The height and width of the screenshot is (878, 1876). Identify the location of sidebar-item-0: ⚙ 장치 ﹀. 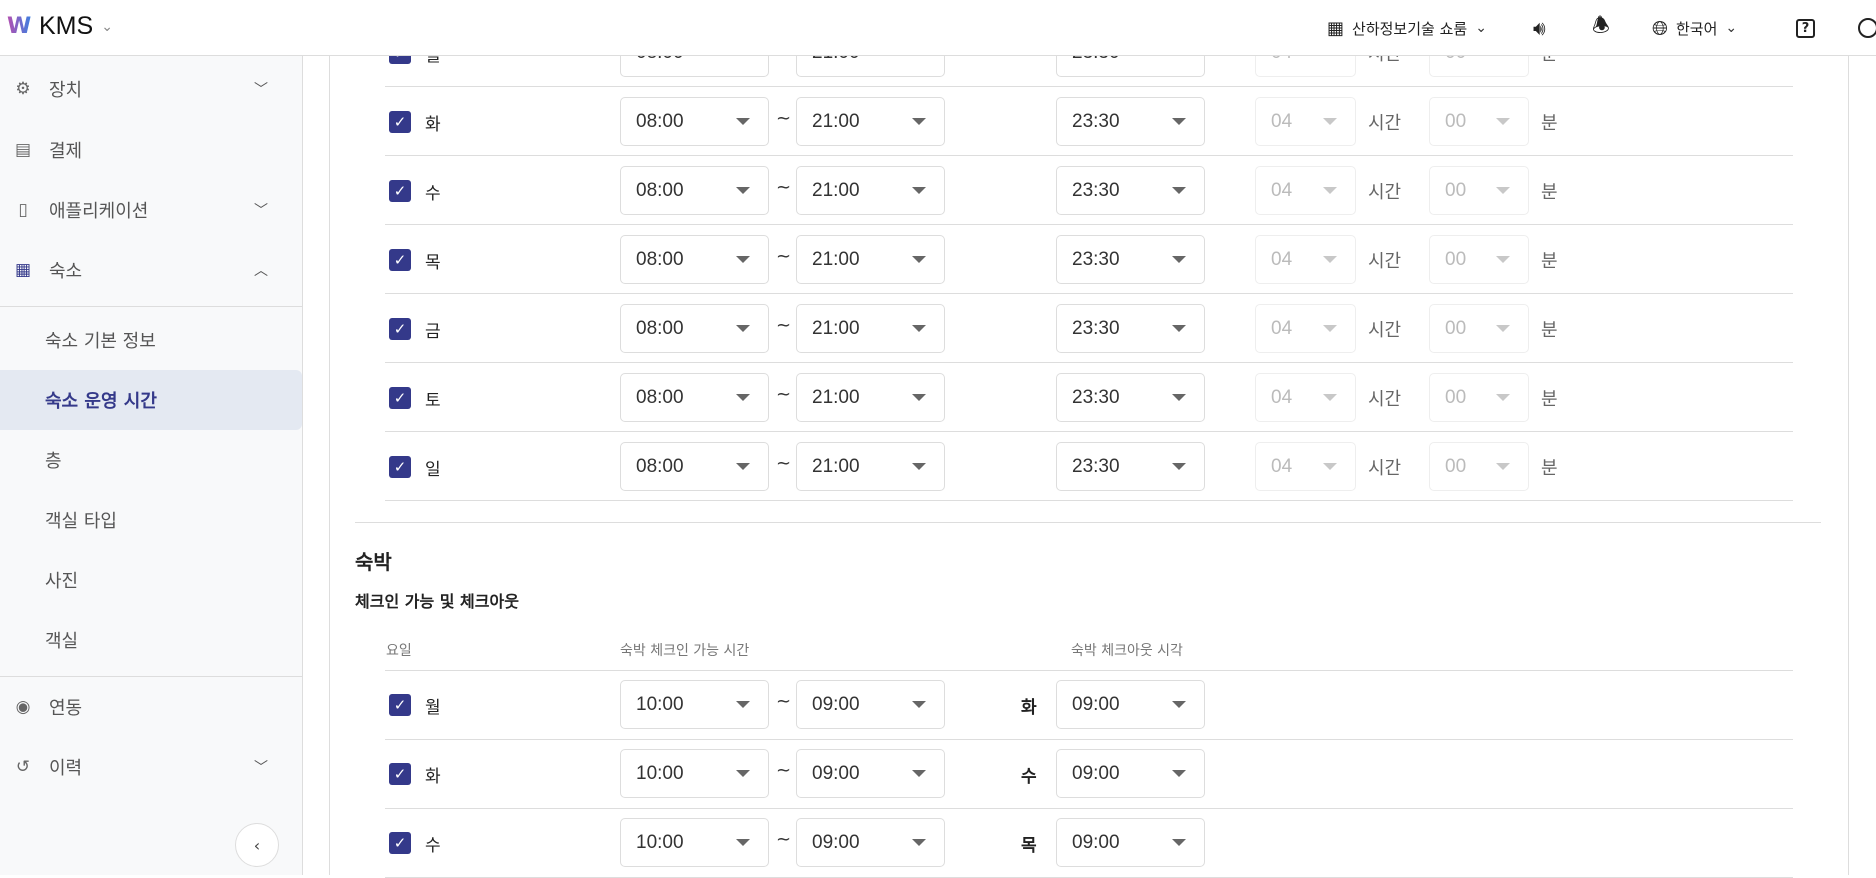
(151, 89).